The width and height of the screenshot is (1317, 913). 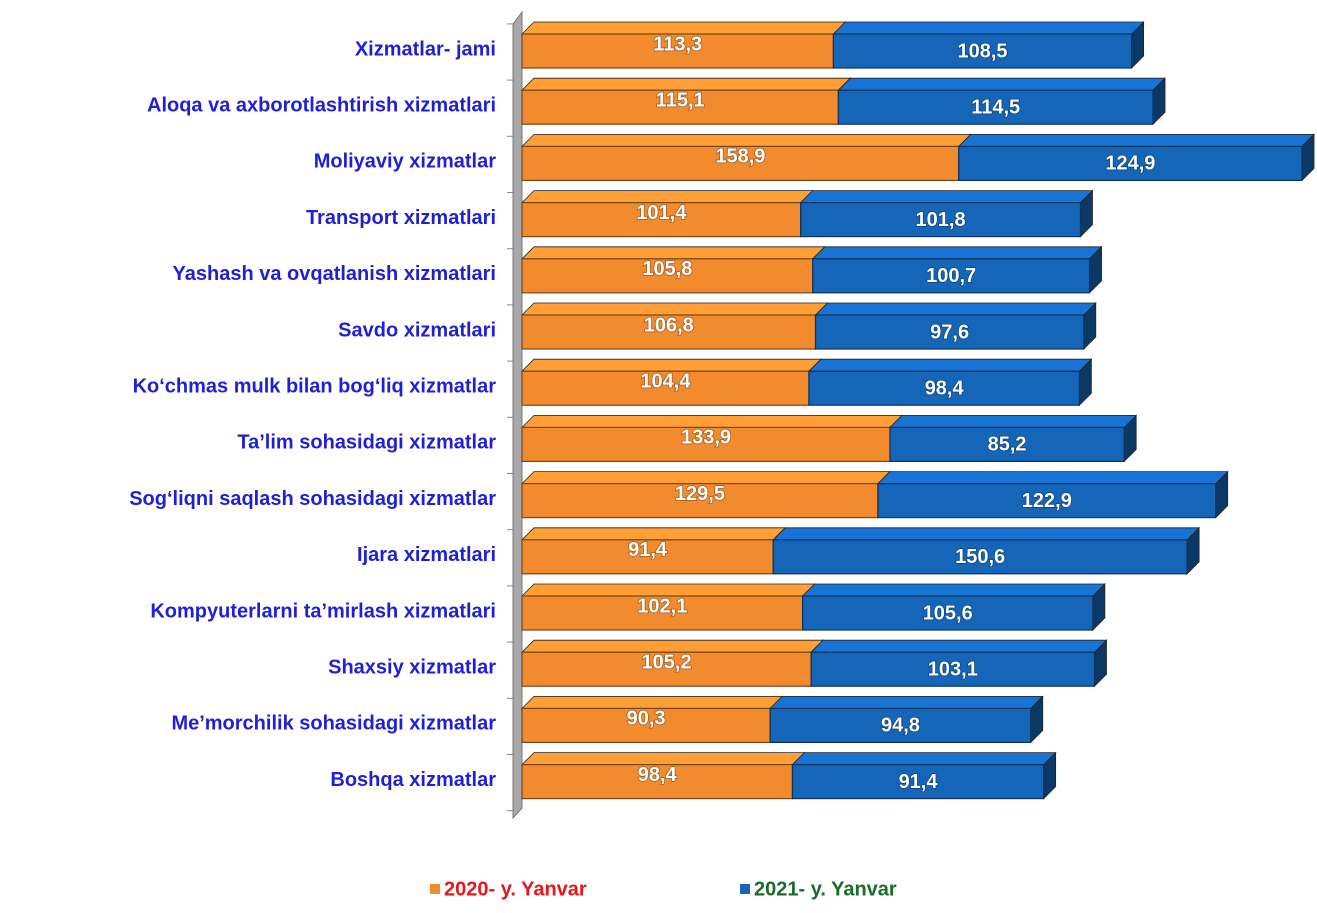 I want to click on value-label: 101,8, so click(x=941, y=220).